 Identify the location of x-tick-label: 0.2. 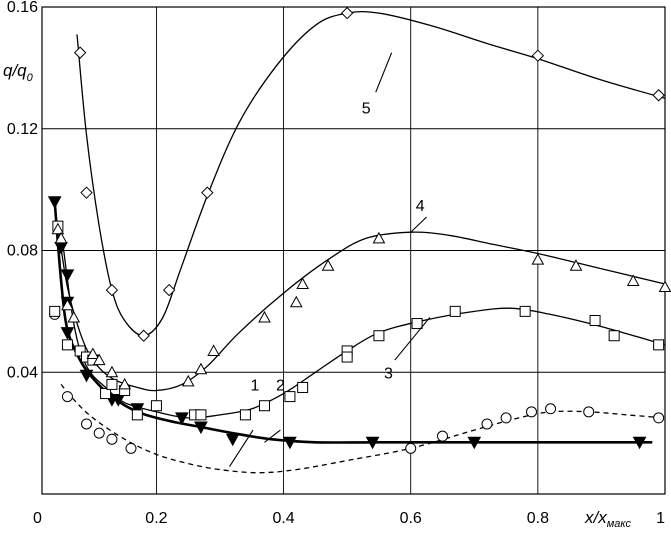
(156, 518).